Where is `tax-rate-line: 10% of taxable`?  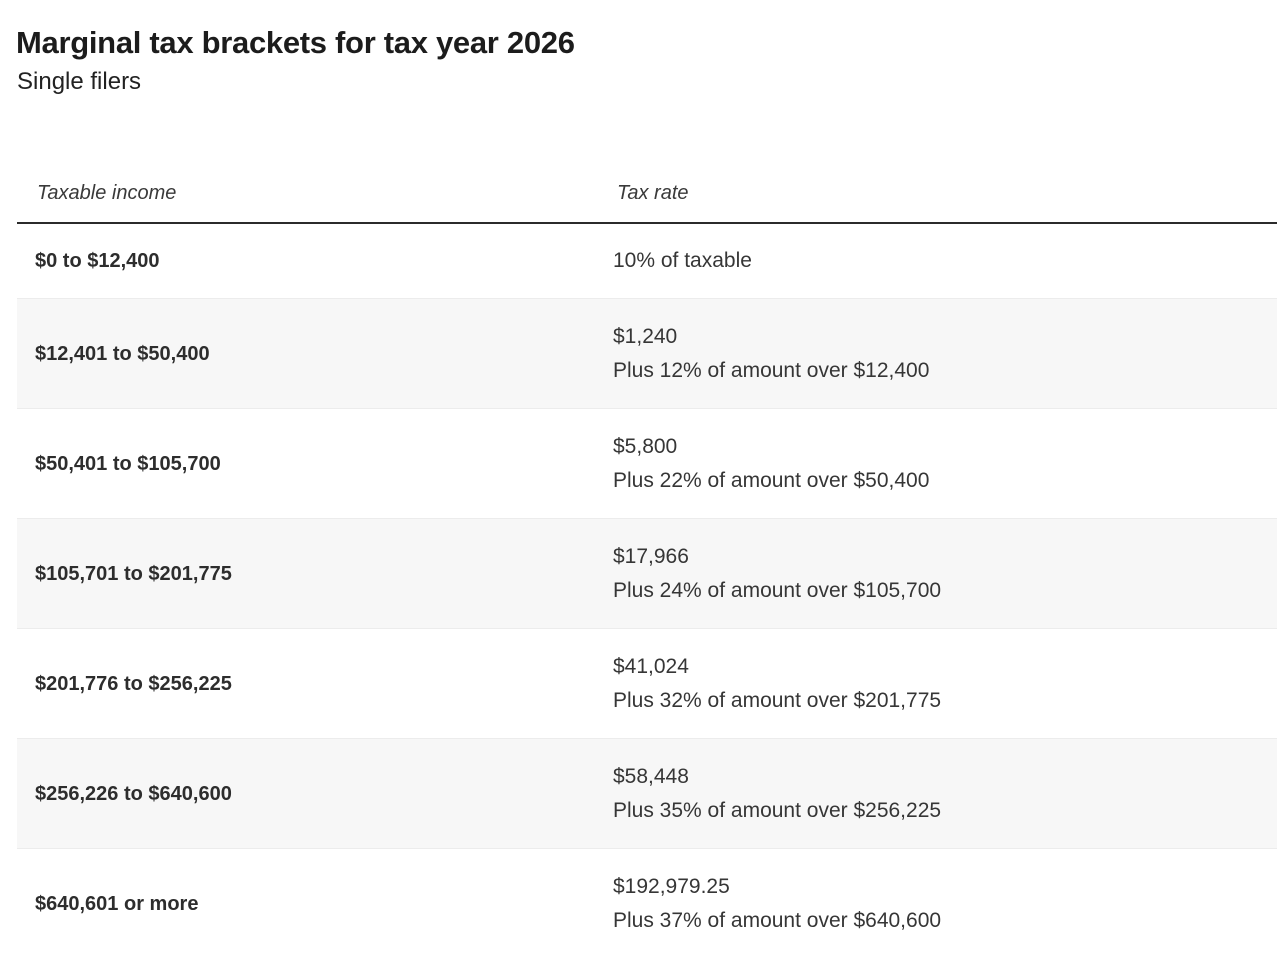 tax-rate-line: 10% of taxable is located at coordinates (682, 260).